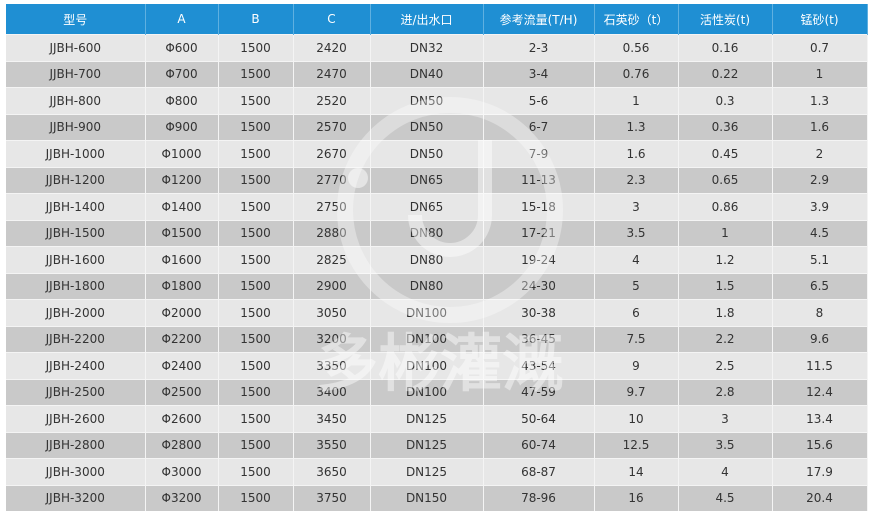 The image size is (873, 514). I want to click on table-cell: 2.3, so click(636, 180).